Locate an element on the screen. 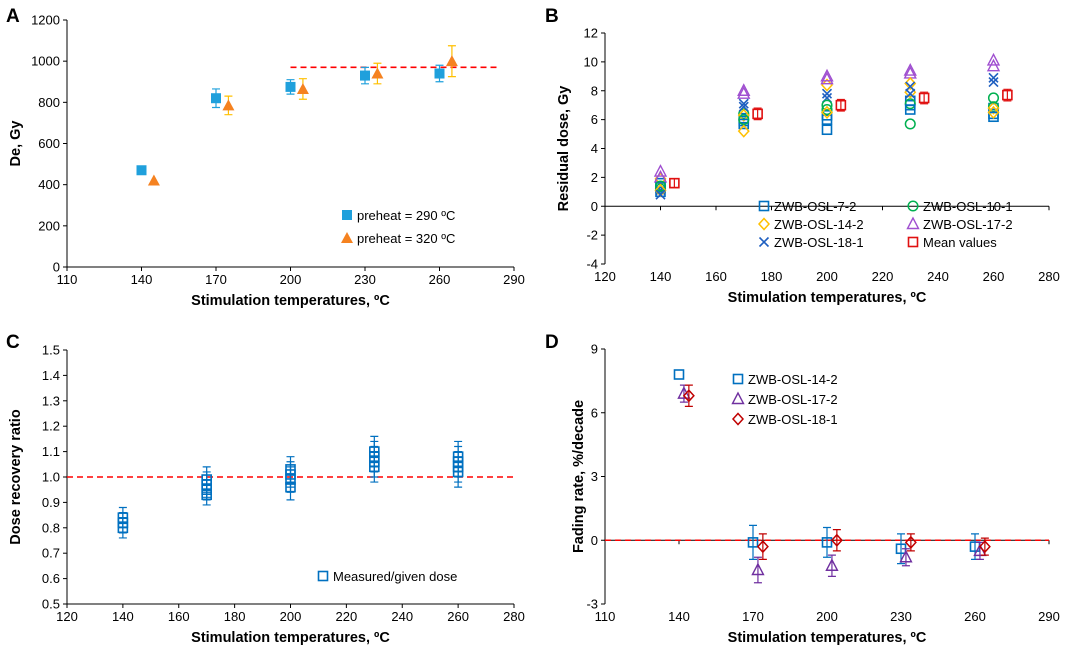 Image resolution: width=1072 pixels, height=658 pixels. y-axis-title: De, Gy is located at coordinates (16, 144).